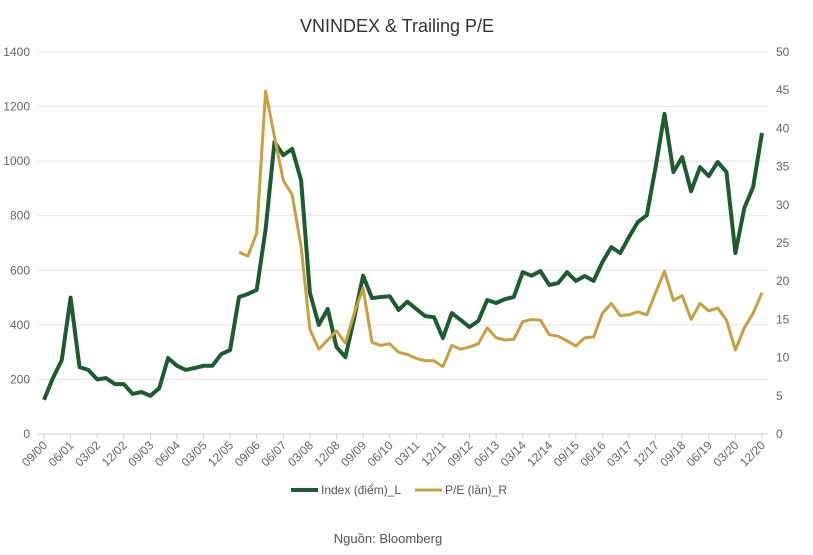 Image resolution: width=813 pixels, height=555 pixels. Describe the element at coordinates (16, 107) in the screenshot. I see `y-left-tick-label: 1200` at that location.